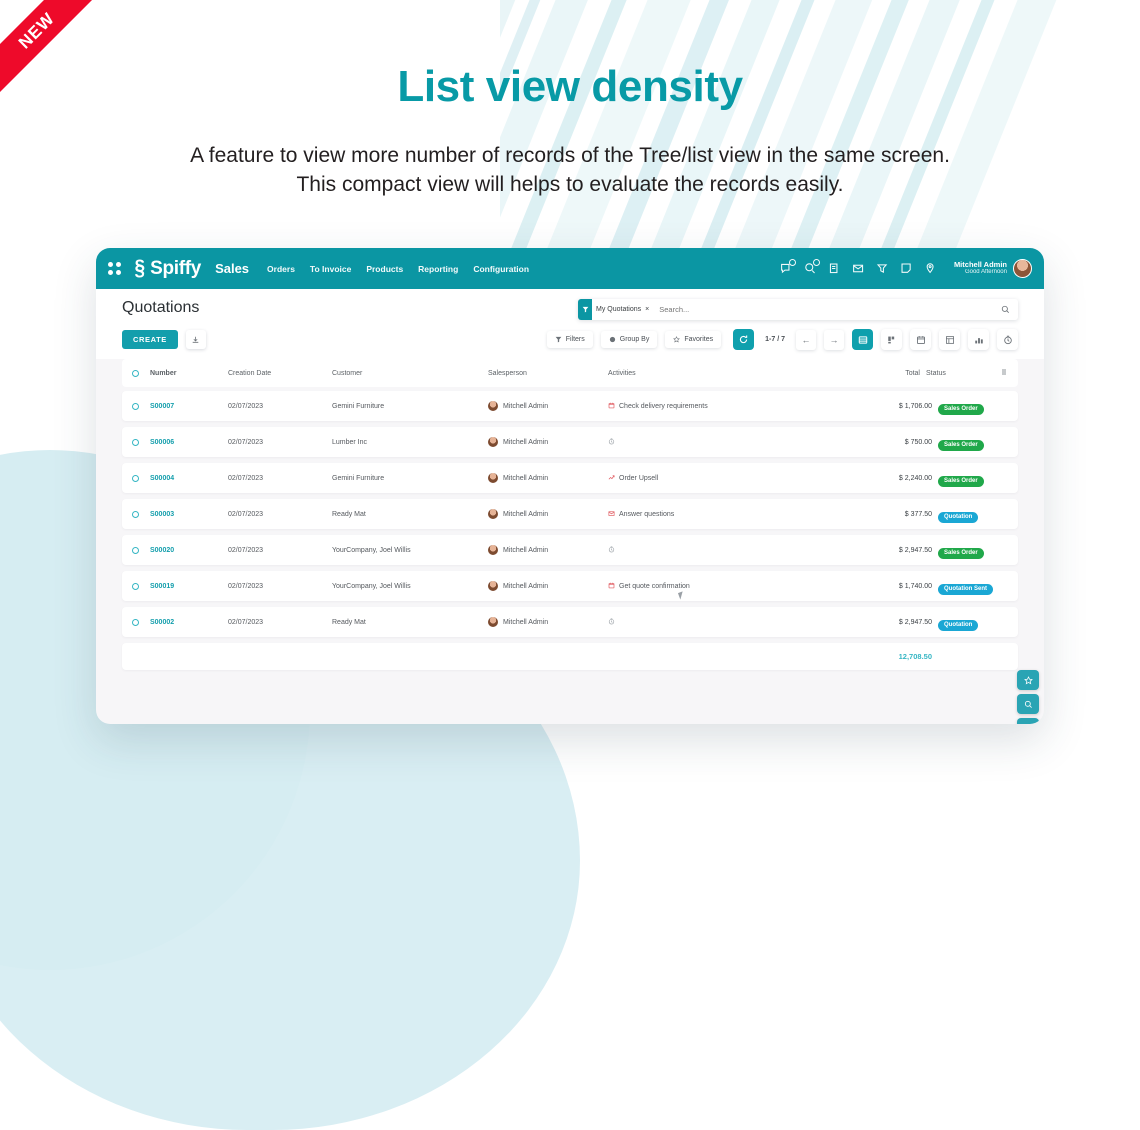  I want to click on search-facet: My Quotations ×, so click(616, 309).